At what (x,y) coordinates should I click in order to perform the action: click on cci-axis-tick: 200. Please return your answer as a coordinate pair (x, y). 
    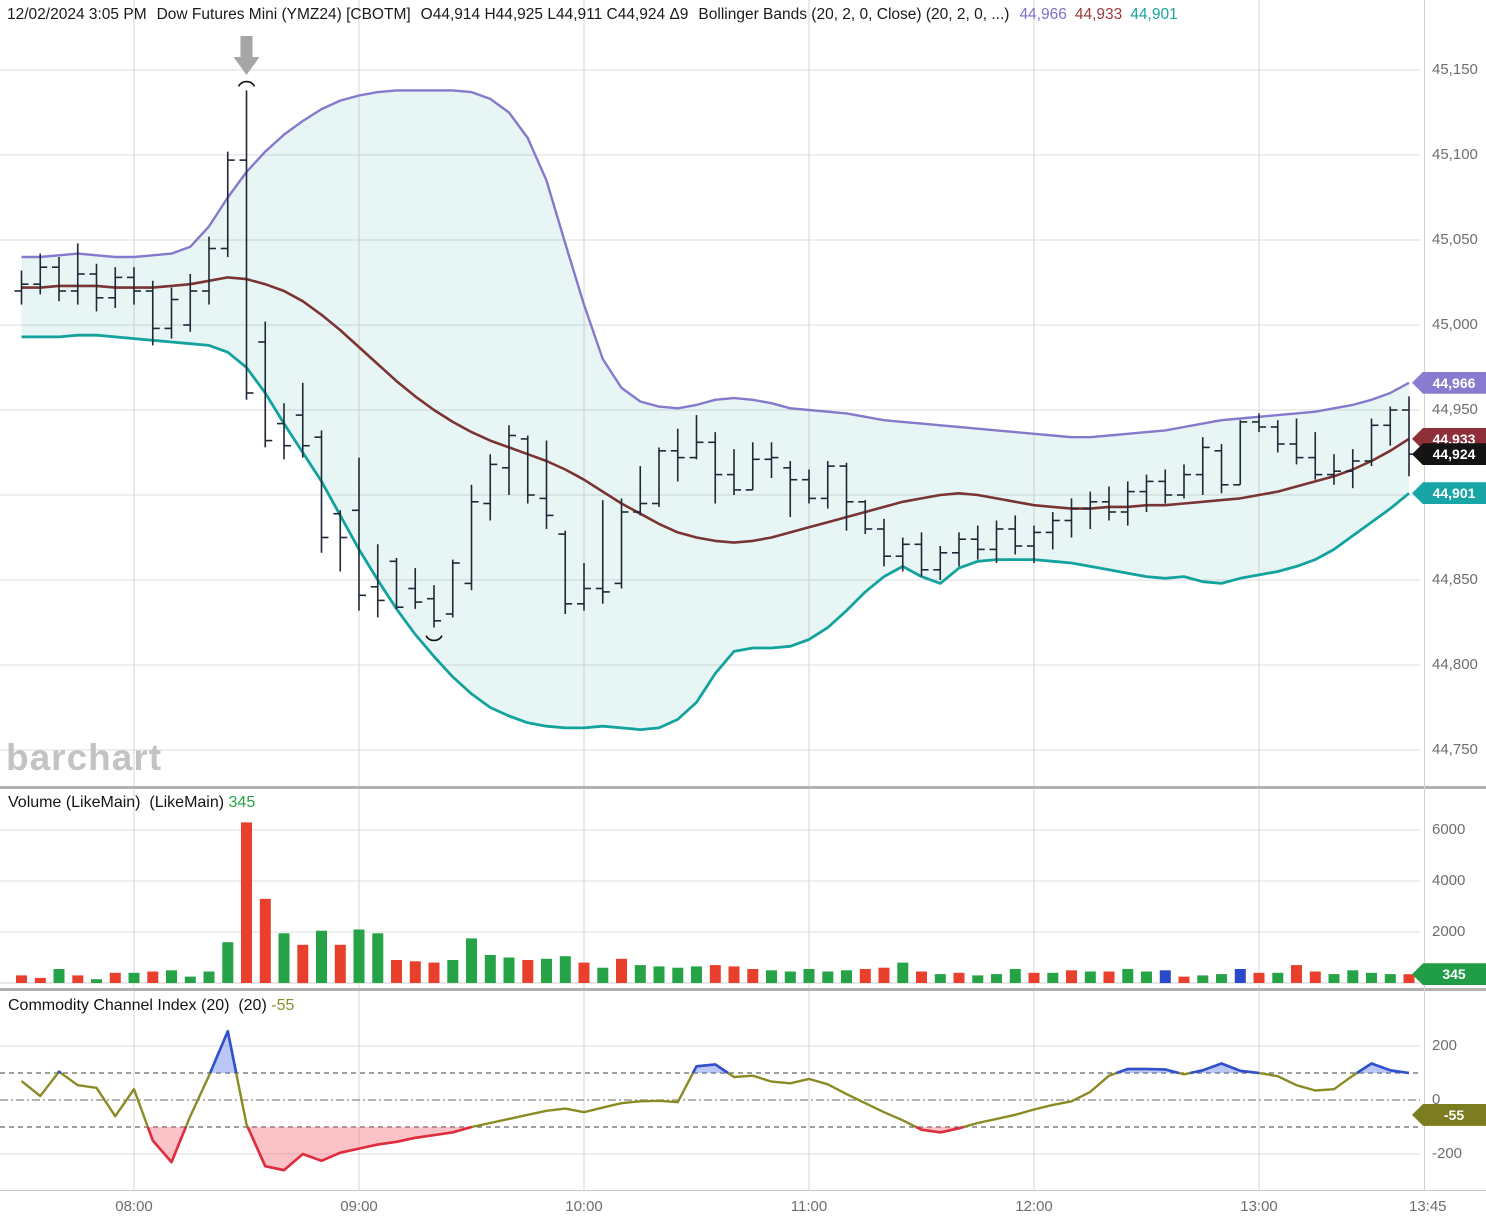
    Looking at the image, I should click on (1445, 1045).